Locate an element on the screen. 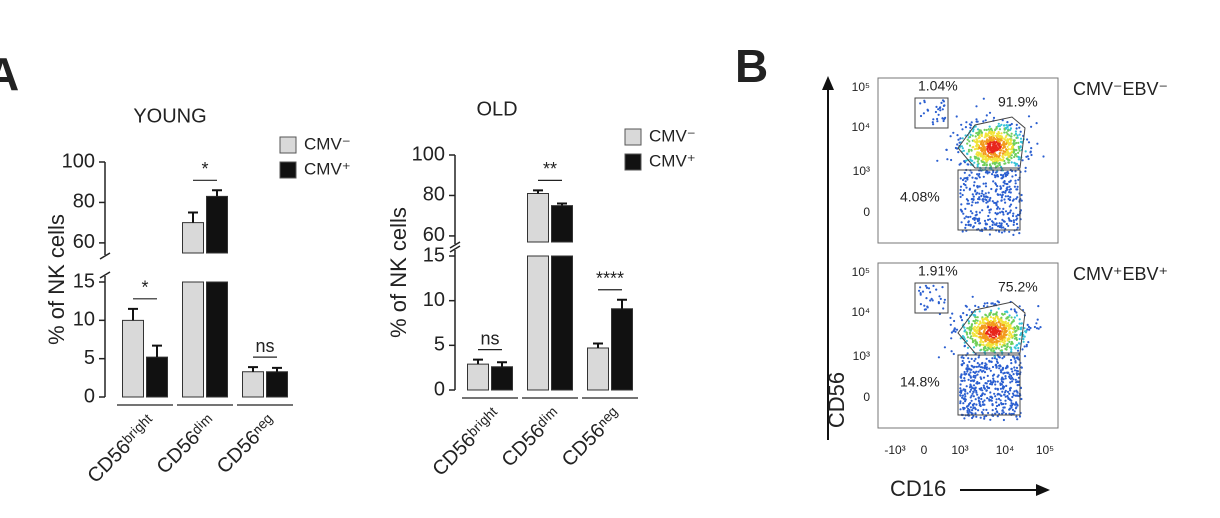 The width and height of the screenshot is (1220, 518). legend-swatch is located at coordinates (288, 145).